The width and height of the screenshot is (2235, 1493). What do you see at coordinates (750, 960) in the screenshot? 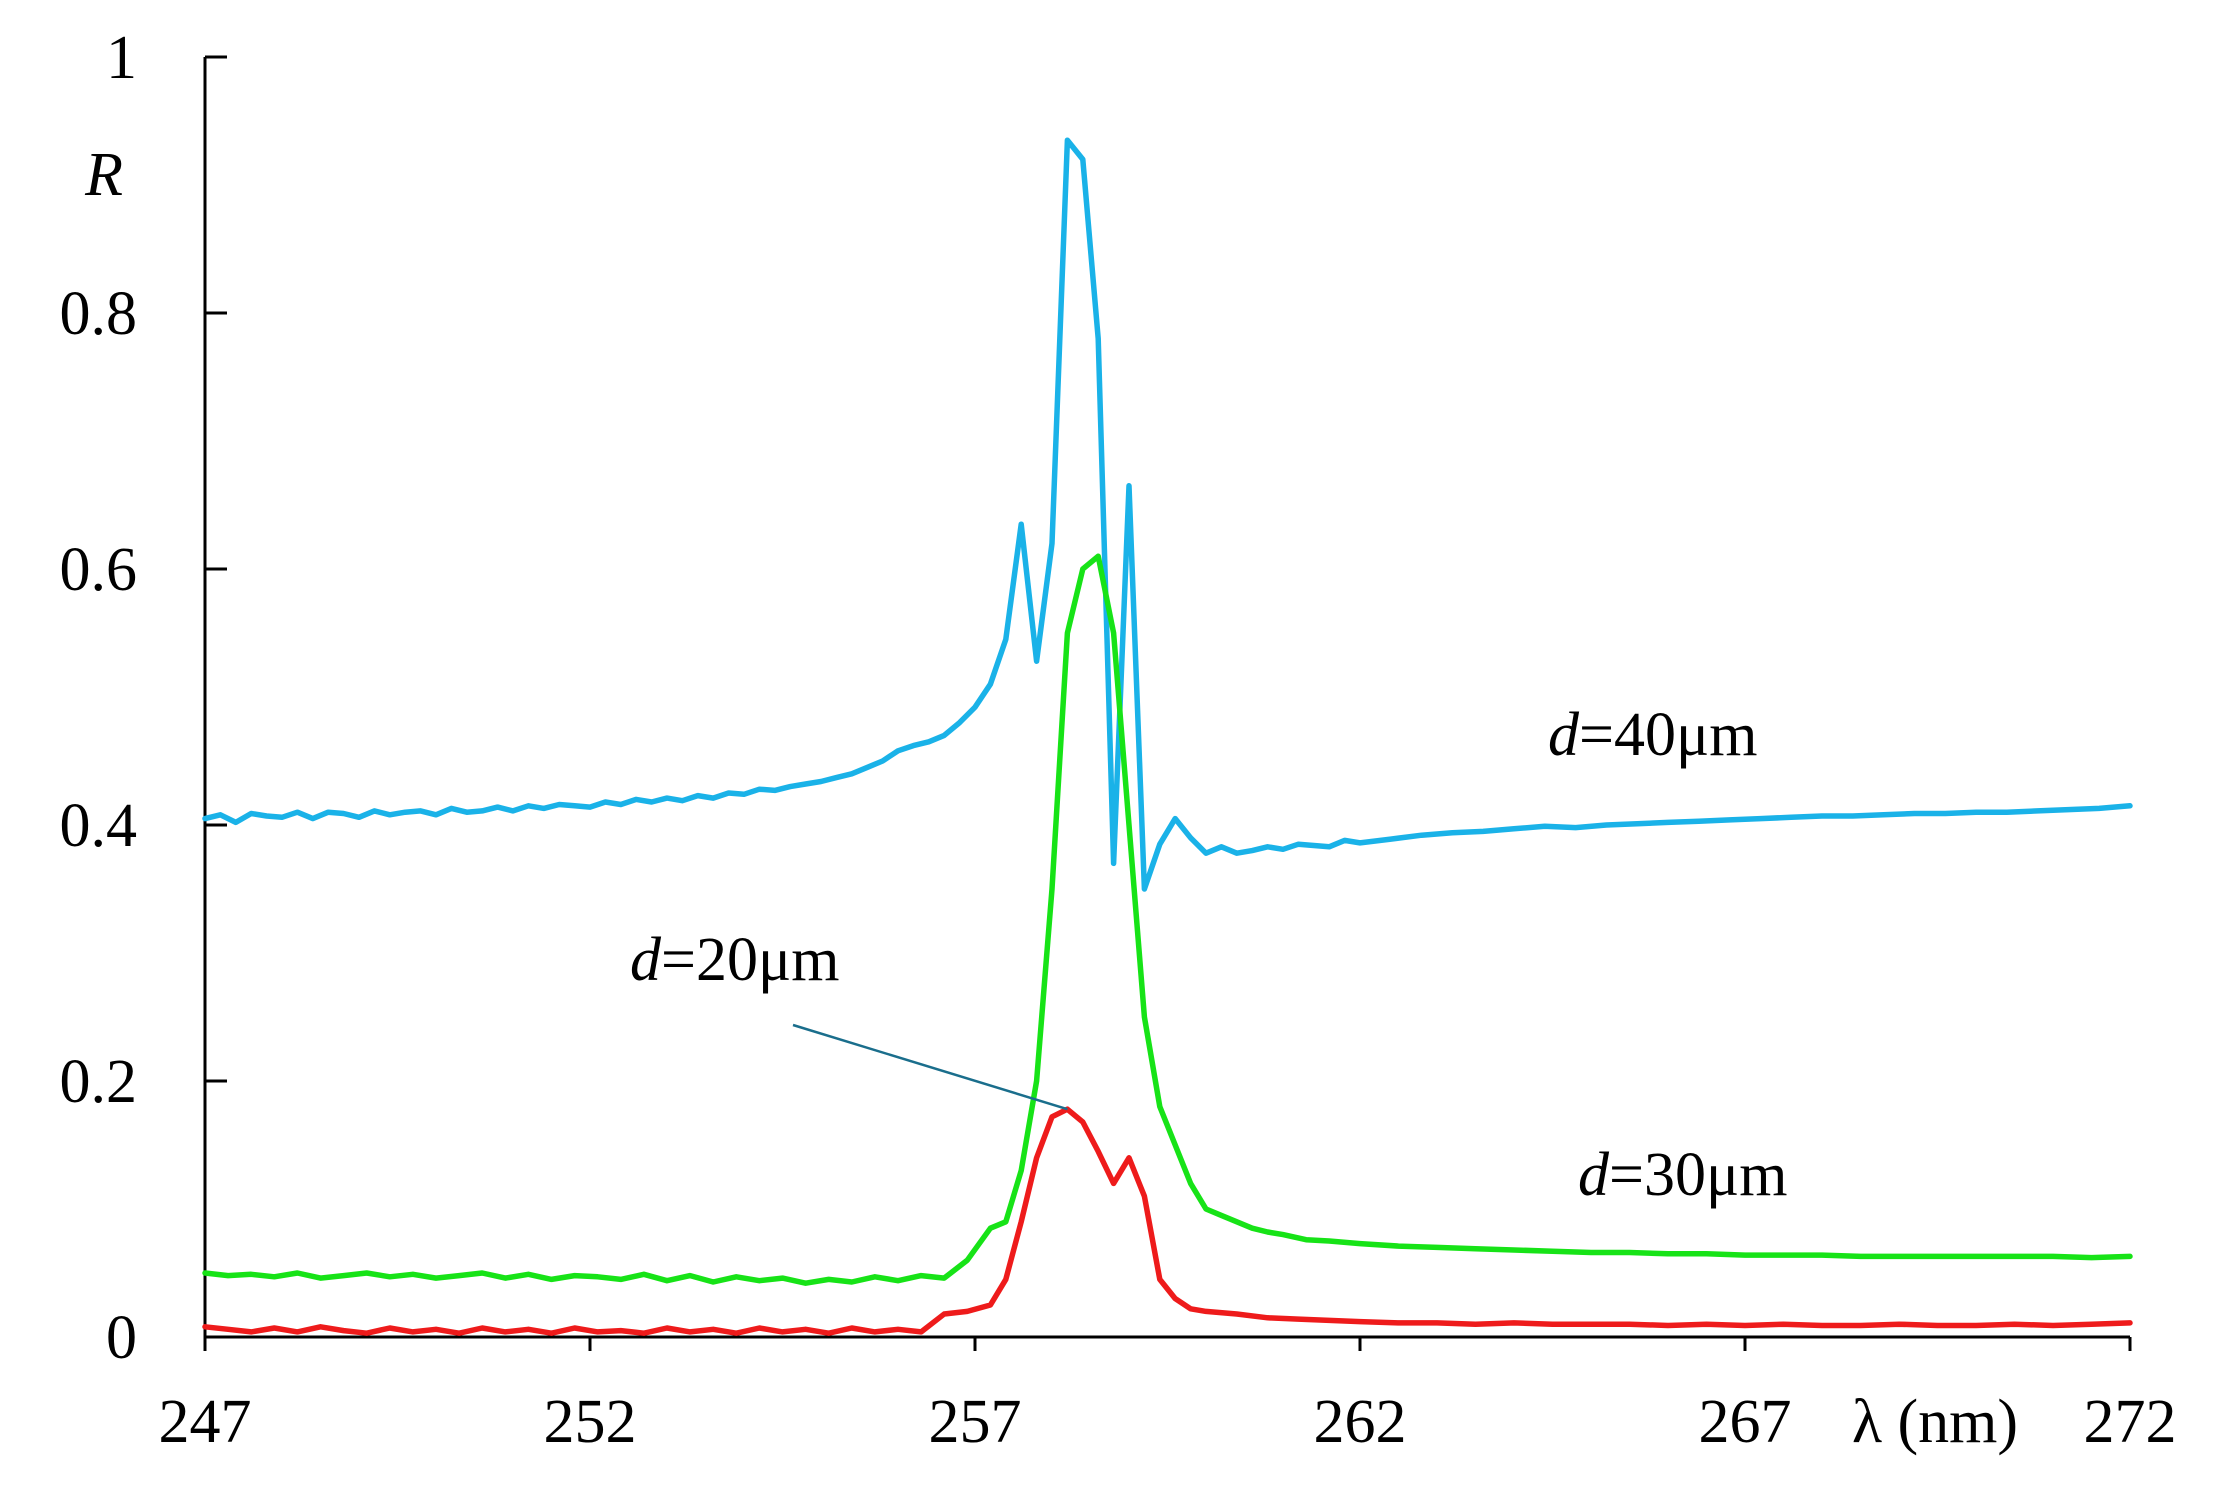
I see `annotation-d20-text: =20μm` at bounding box center [750, 960].